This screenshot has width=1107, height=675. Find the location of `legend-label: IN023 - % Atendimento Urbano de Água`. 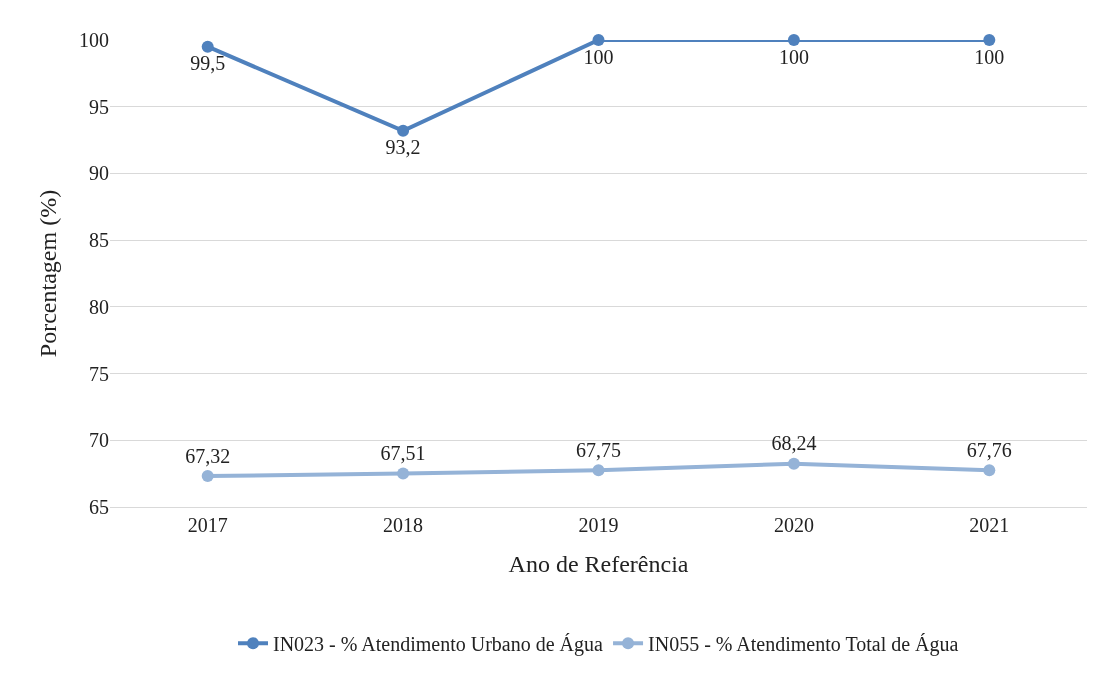

legend-label: IN023 - % Atendimento Urbano de Água is located at coordinates (438, 645).